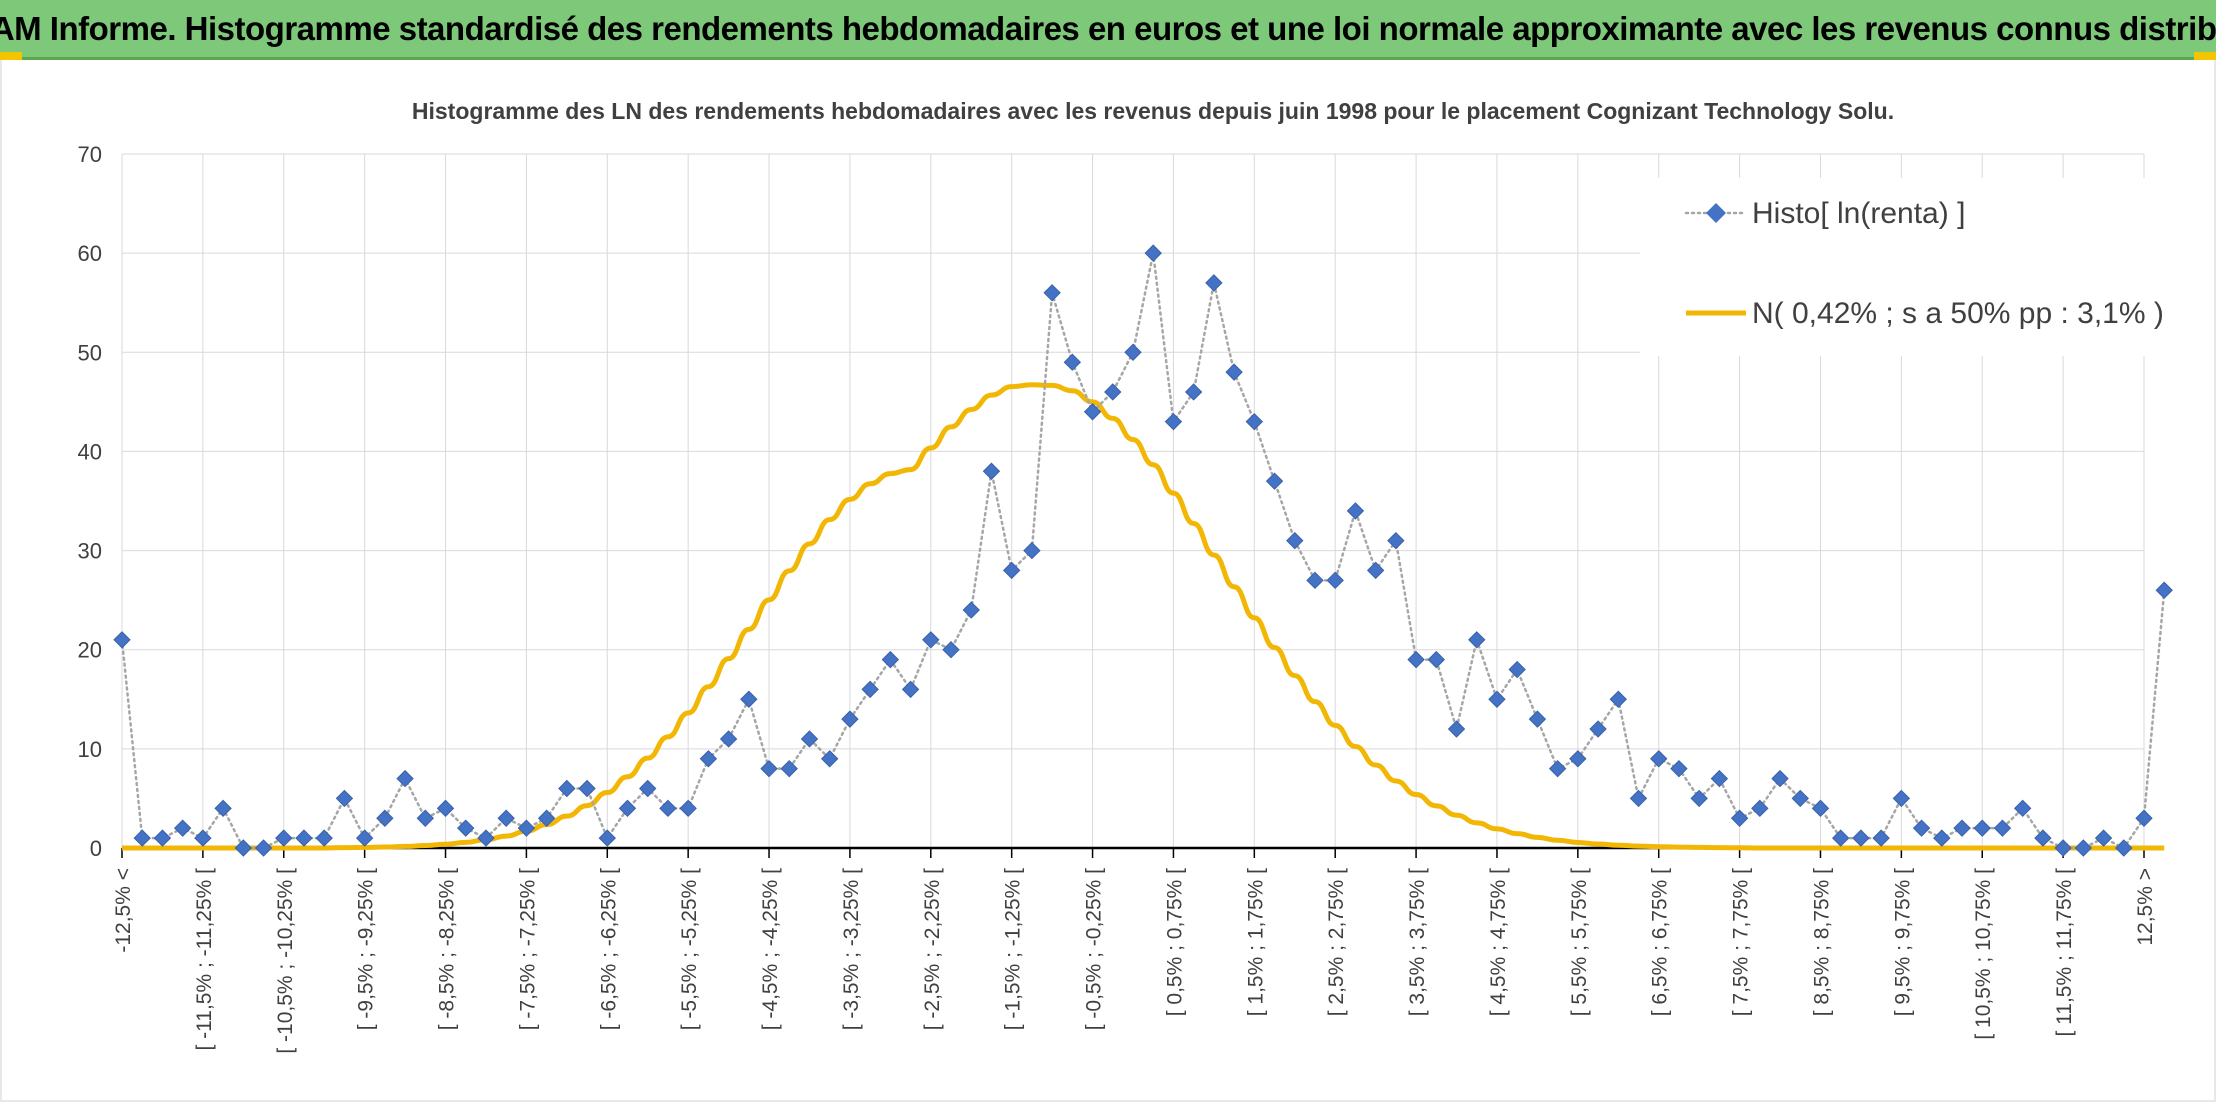 This screenshot has width=2216, height=1102. What do you see at coordinates (90, 154) in the screenshot?
I see `y-tick-label: 70` at bounding box center [90, 154].